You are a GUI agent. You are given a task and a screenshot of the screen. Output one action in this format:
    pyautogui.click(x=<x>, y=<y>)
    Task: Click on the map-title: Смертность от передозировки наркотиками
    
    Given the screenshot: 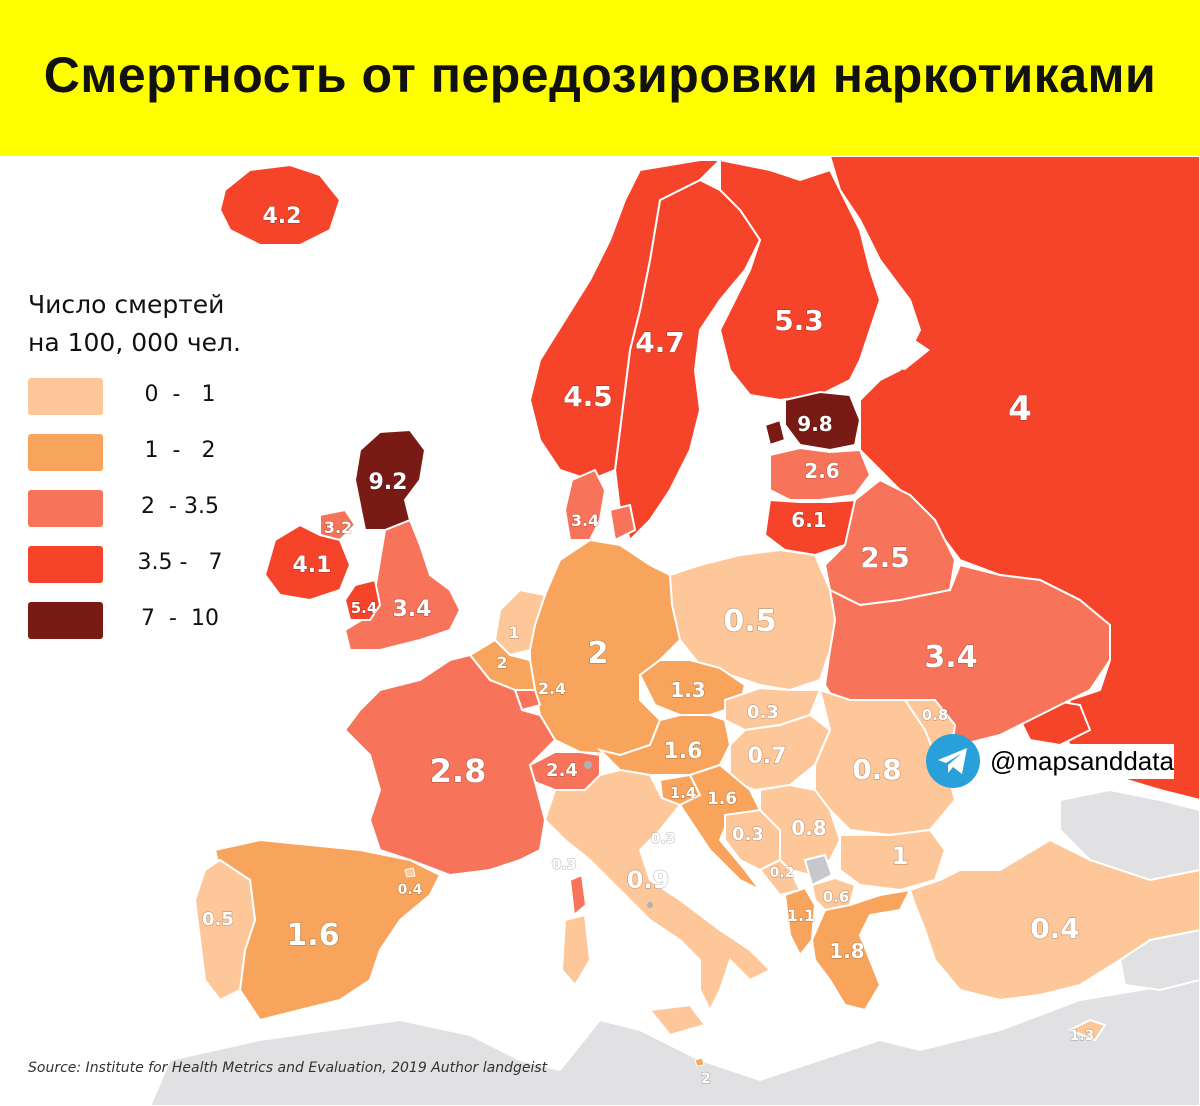 What is the action you would take?
    pyautogui.click(x=600, y=75)
    